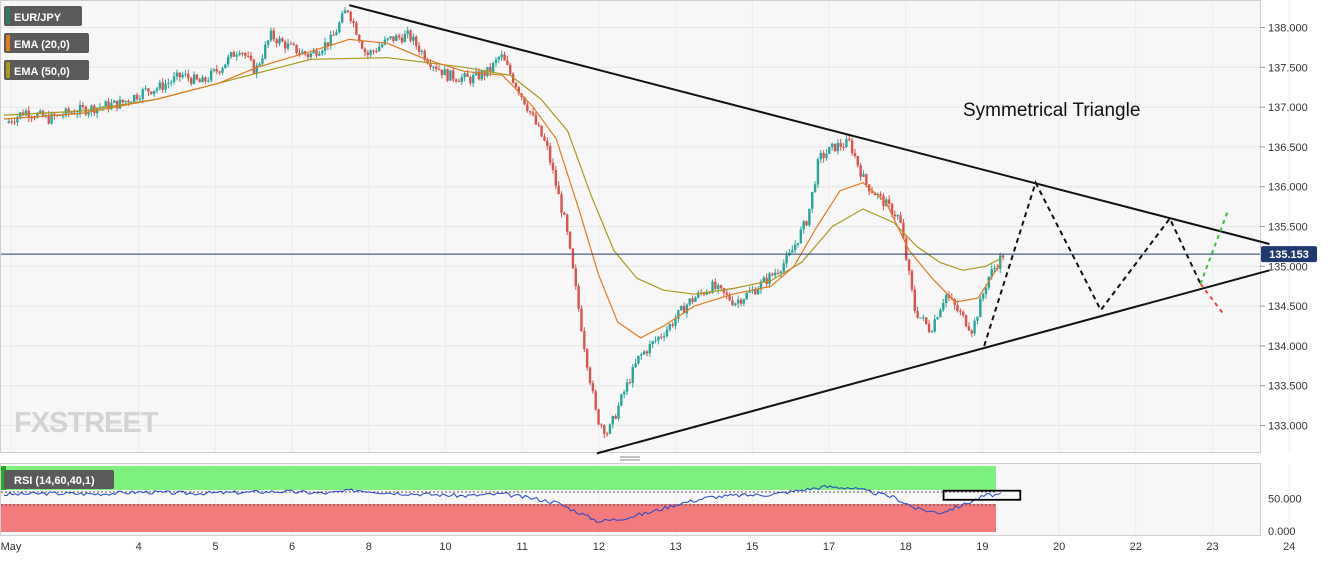 This screenshot has height=563, width=1331. I want to click on time-tick-label: 5, so click(215, 547).